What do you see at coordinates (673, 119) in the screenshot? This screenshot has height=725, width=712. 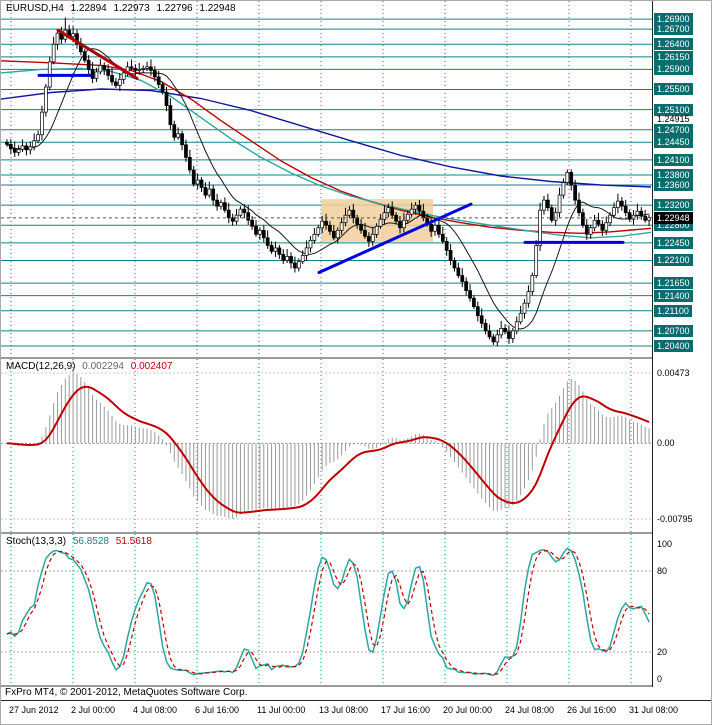 I see `price-tick-label: 1.24915` at bounding box center [673, 119].